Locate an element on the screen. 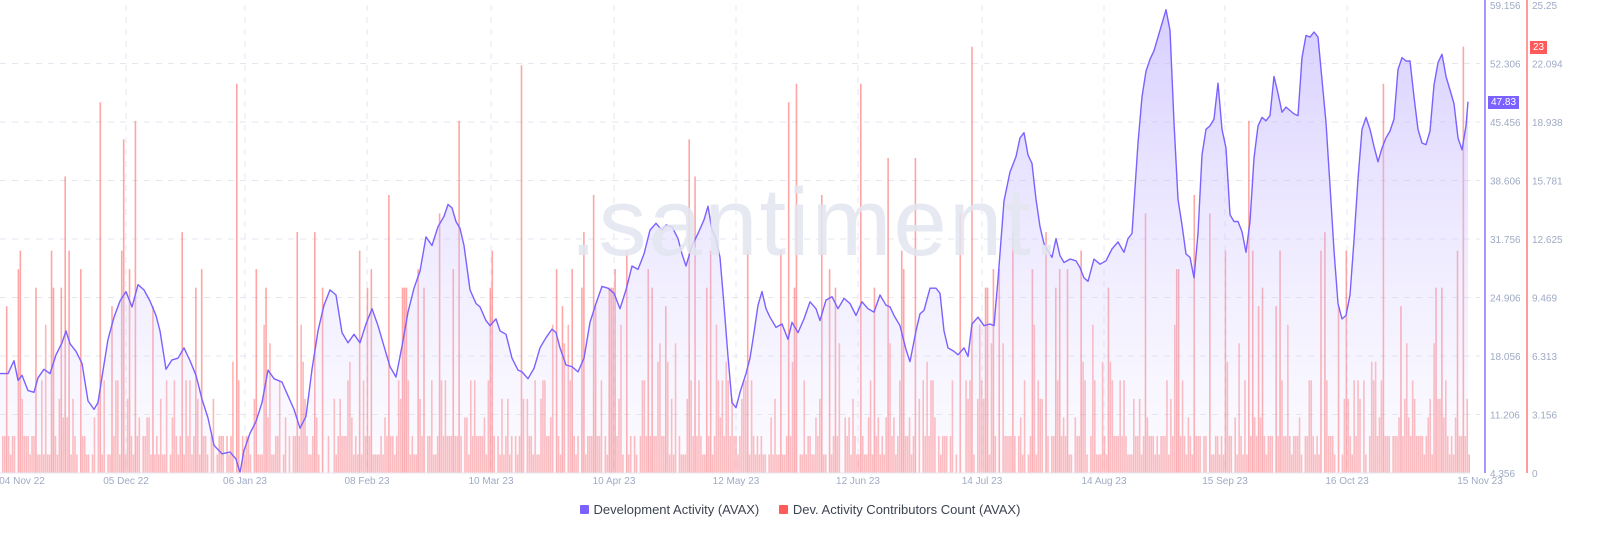 Image resolution: width=1600 pixels, height=542 pixels. x-axis-tick: 12 Jun 23 is located at coordinates (858, 481).